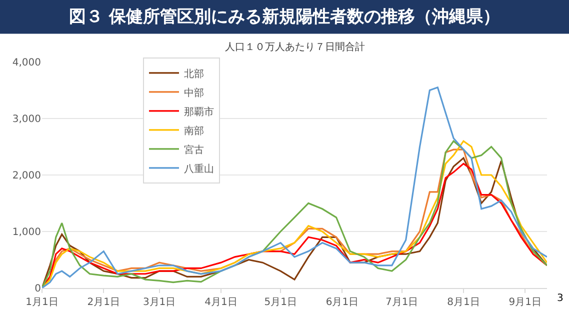 Image resolution: width=569 pixels, height=320 pixels. What do you see at coordinates (159, 302) in the screenshot?
I see `x-tick-label: 3月1日` at bounding box center [159, 302].